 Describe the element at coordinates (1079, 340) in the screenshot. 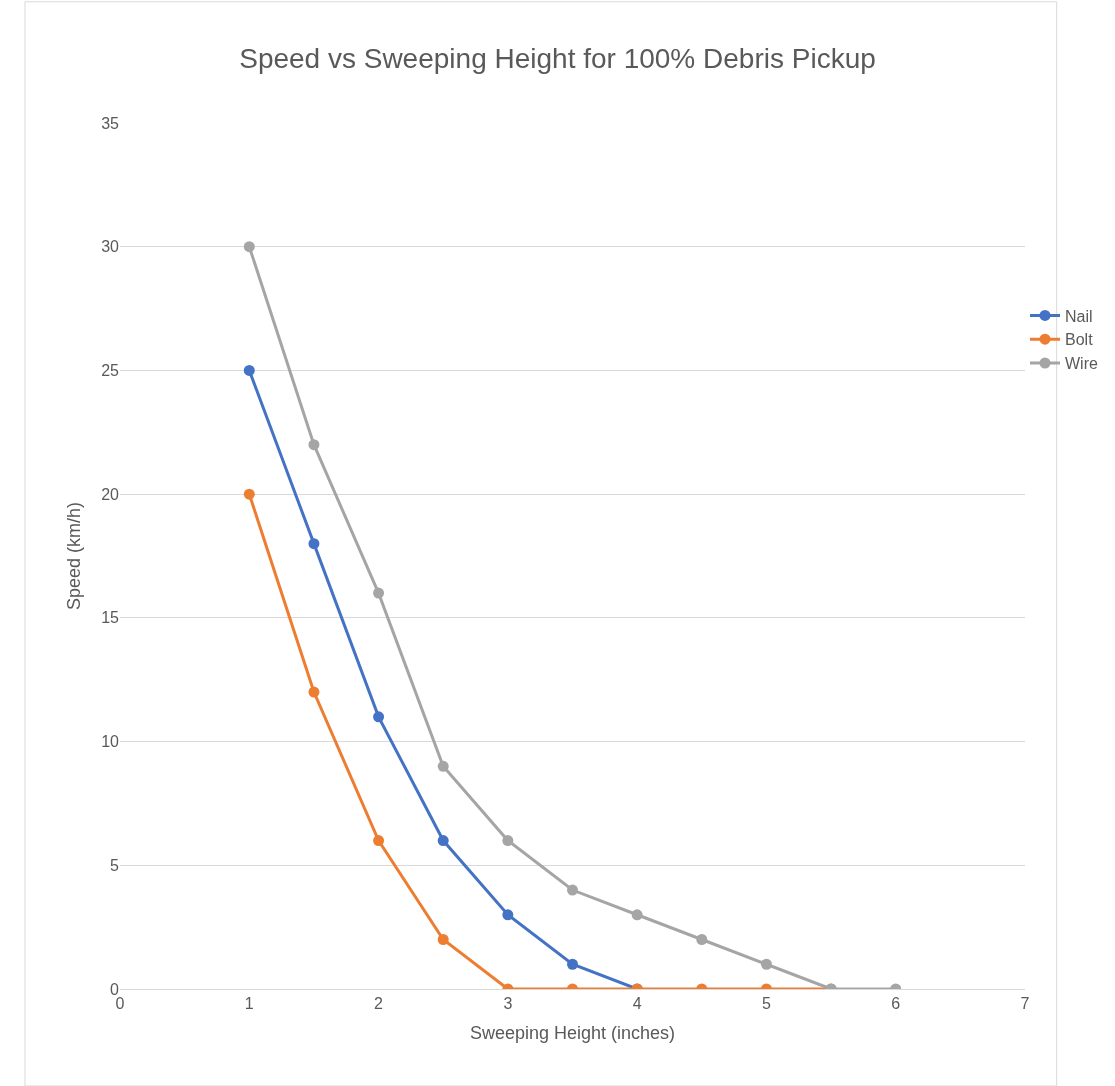

I see `legend-label: Bolt` at that location.